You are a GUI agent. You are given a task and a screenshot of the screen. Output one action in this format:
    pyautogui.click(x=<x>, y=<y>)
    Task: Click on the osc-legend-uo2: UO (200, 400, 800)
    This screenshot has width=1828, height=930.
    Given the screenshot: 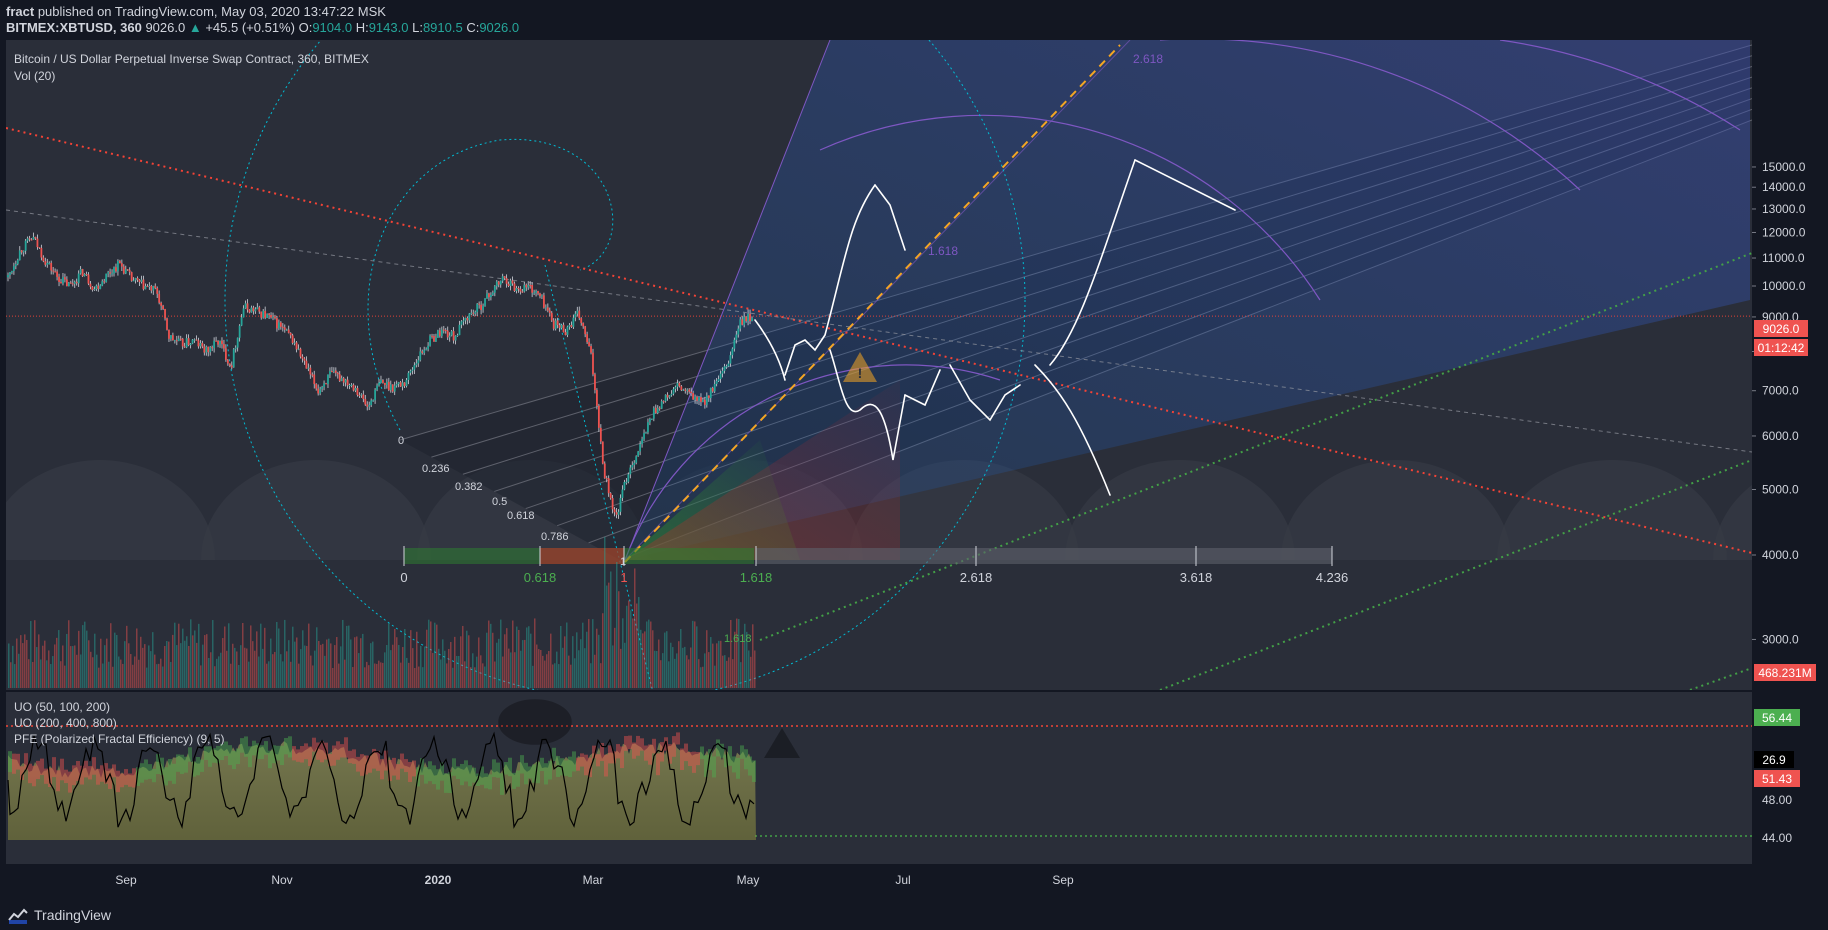 What is the action you would take?
    pyautogui.click(x=65, y=723)
    